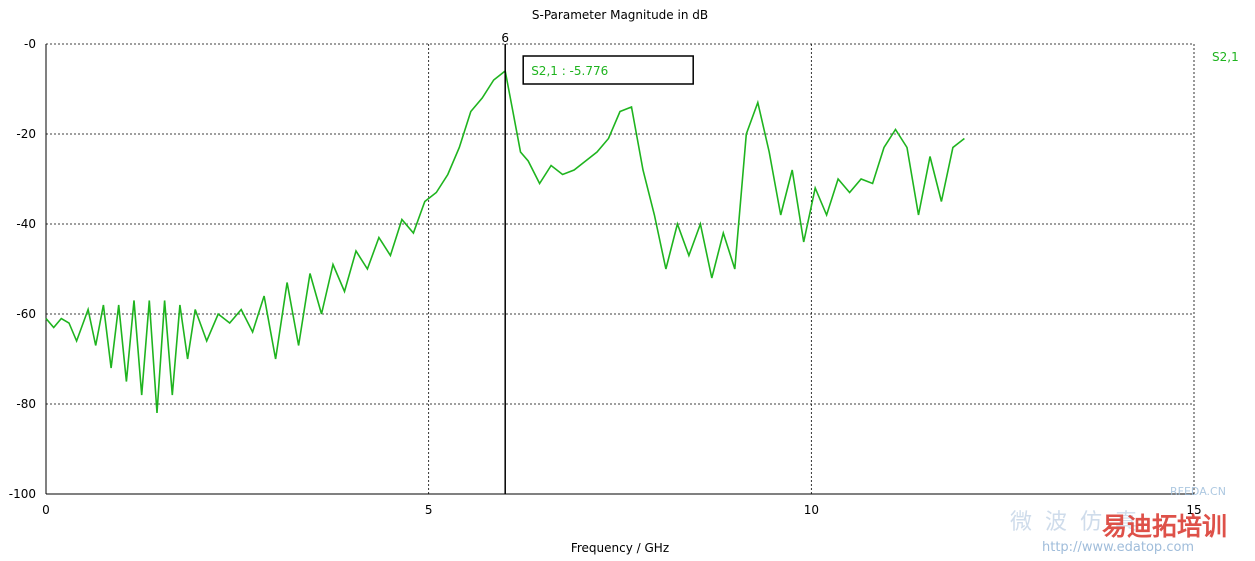  What do you see at coordinates (30, 44) in the screenshot?
I see `y-tick-label: -0` at bounding box center [30, 44].